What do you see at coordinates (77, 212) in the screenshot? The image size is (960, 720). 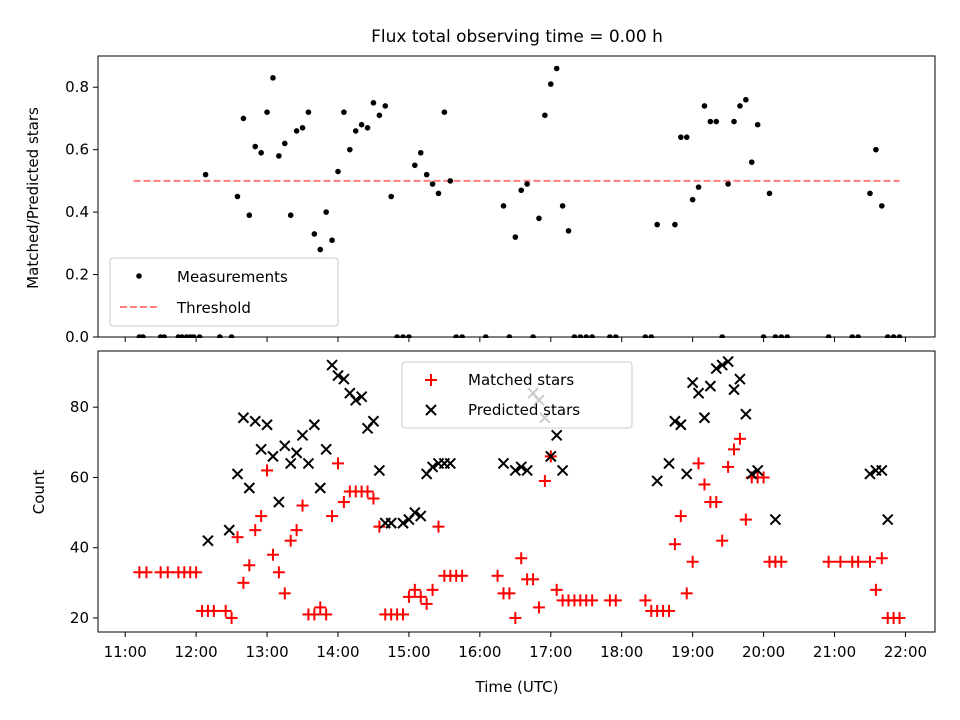 I see `ratio-y-tick-label: 0.4` at bounding box center [77, 212].